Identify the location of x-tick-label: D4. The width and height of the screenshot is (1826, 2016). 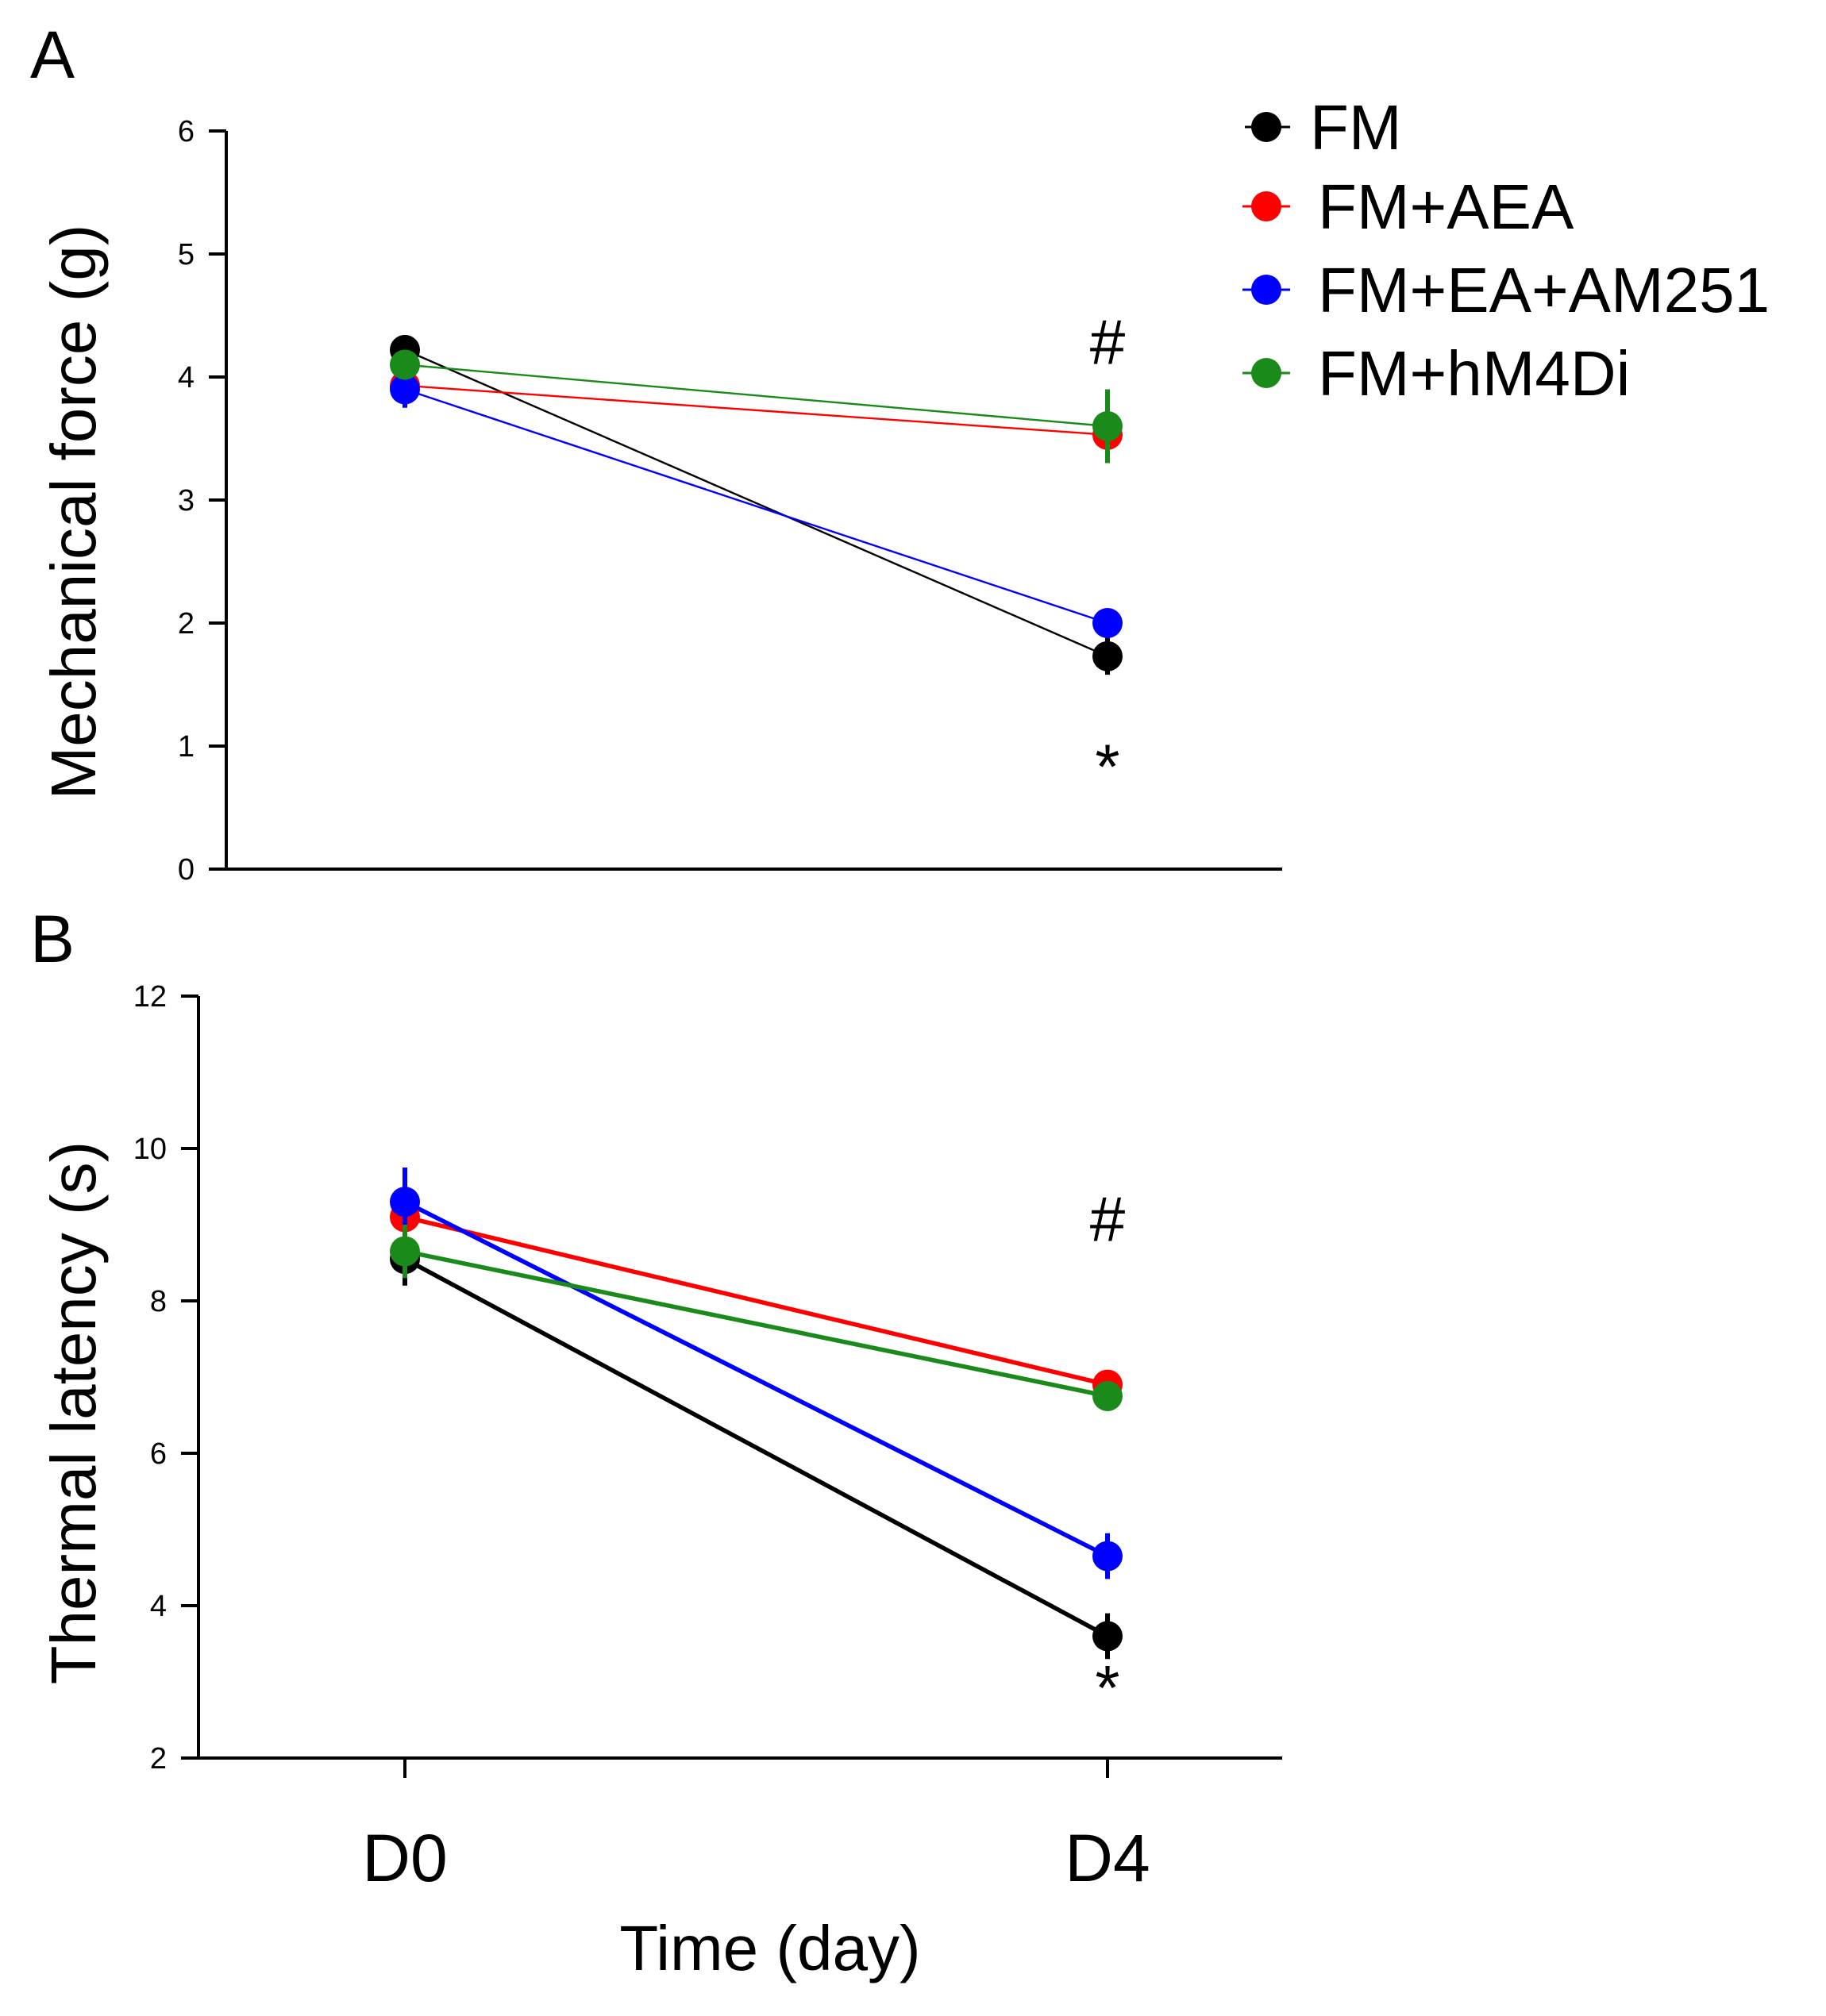
(1107, 1858).